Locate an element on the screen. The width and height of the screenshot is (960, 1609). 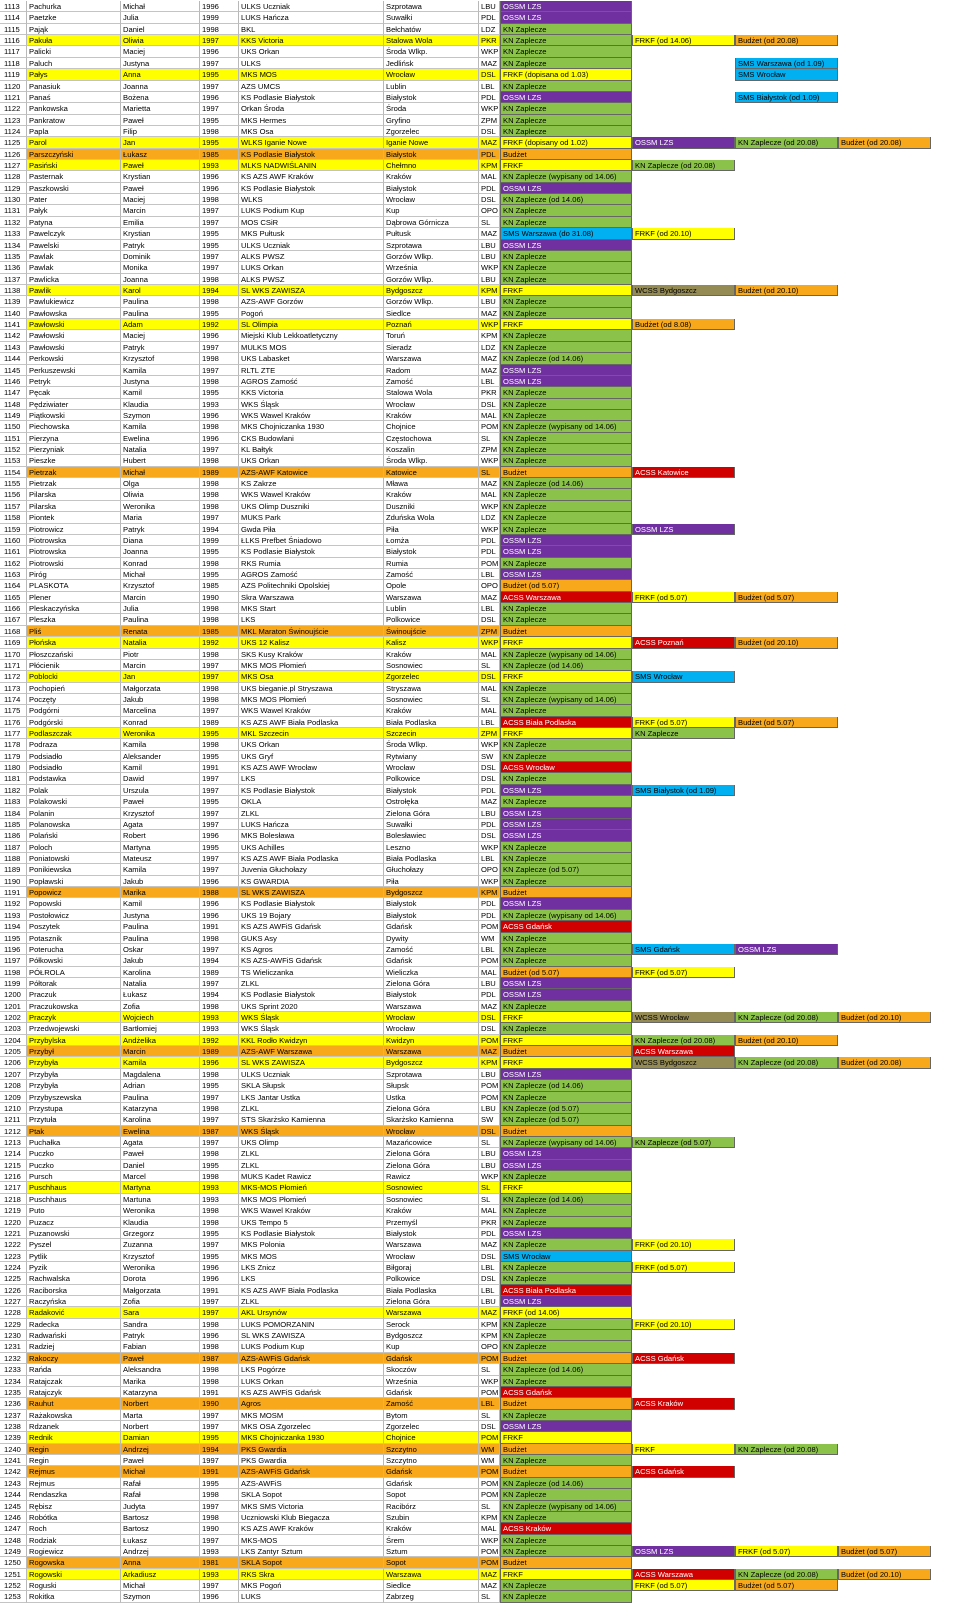
region-cell: WKP is located at coordinates (489, 1540).